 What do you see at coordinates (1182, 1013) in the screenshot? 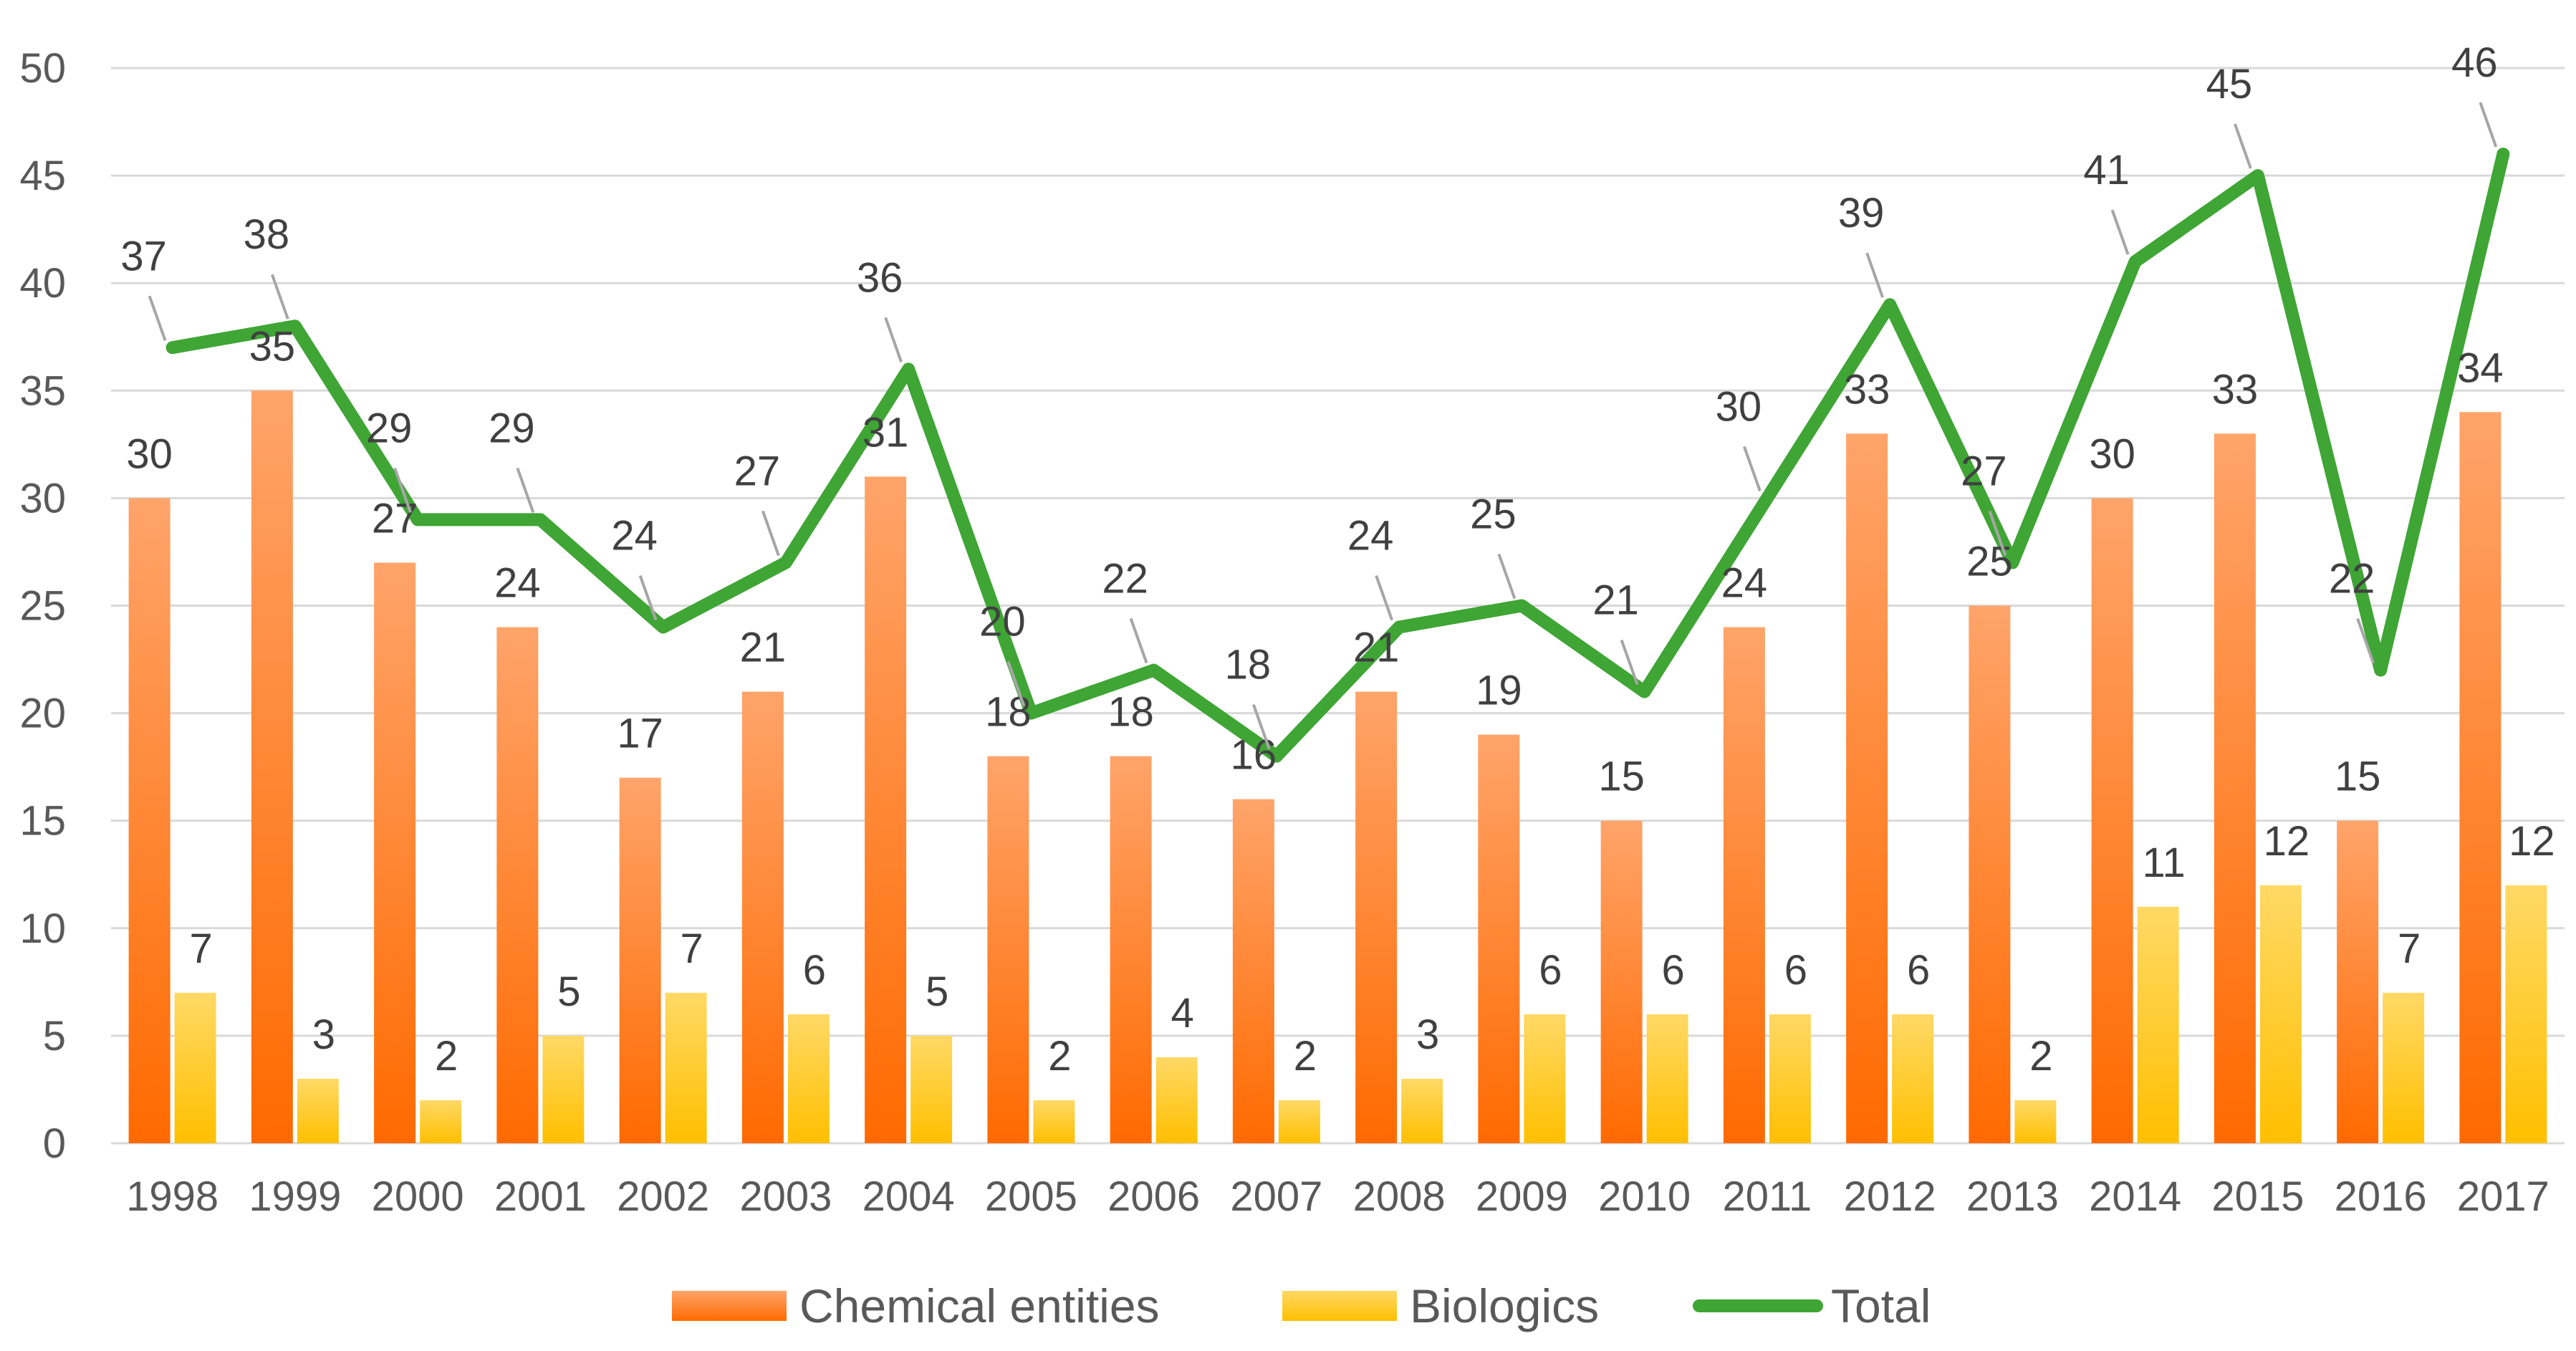
I see `data-label-biologics: 4` at bounding box center [1182, 1013].